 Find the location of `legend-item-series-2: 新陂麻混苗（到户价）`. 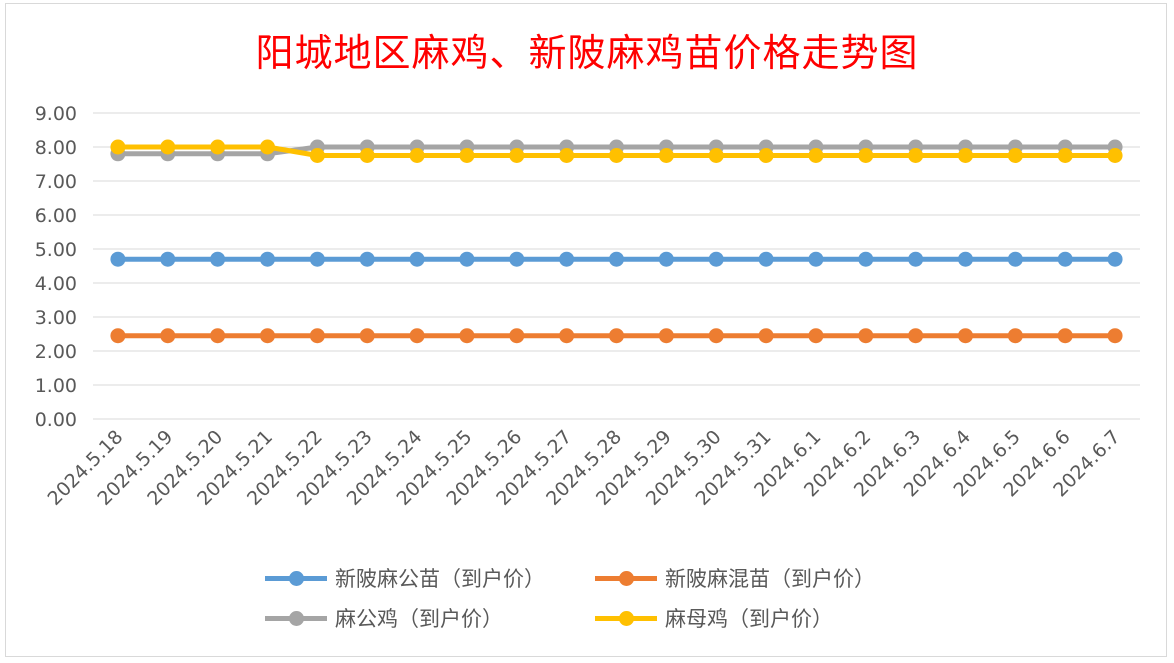

legend-item-series-2: 新陂麻混苗（到户价） is located at coordinates (735, 578).